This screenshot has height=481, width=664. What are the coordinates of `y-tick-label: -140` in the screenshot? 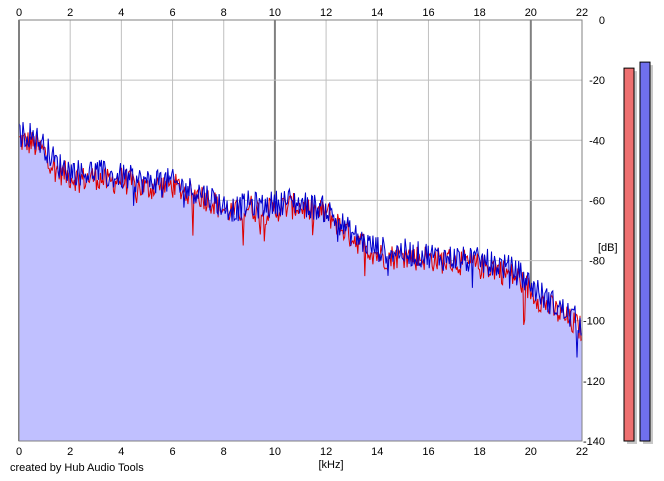 It's located at (594, 442).